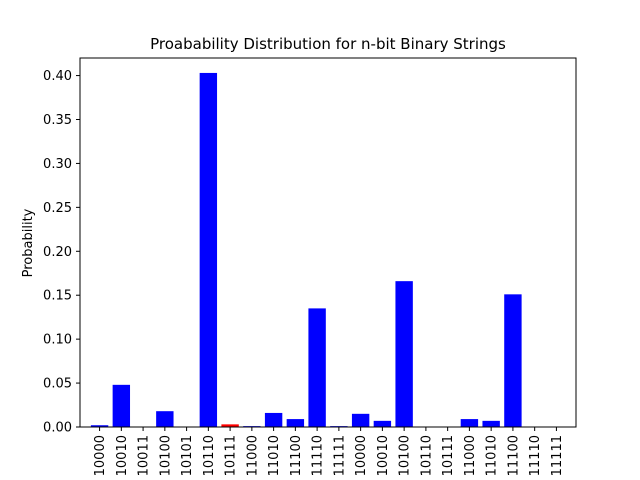  Describe the element at coordinates (448, 455) in the screenshot. I see `x-tick-label-16: 10111` at that location.